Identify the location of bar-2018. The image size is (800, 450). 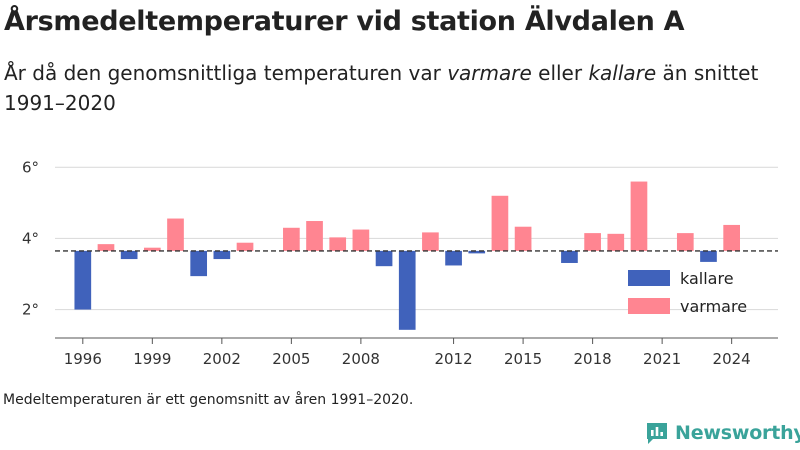
(592, 242).